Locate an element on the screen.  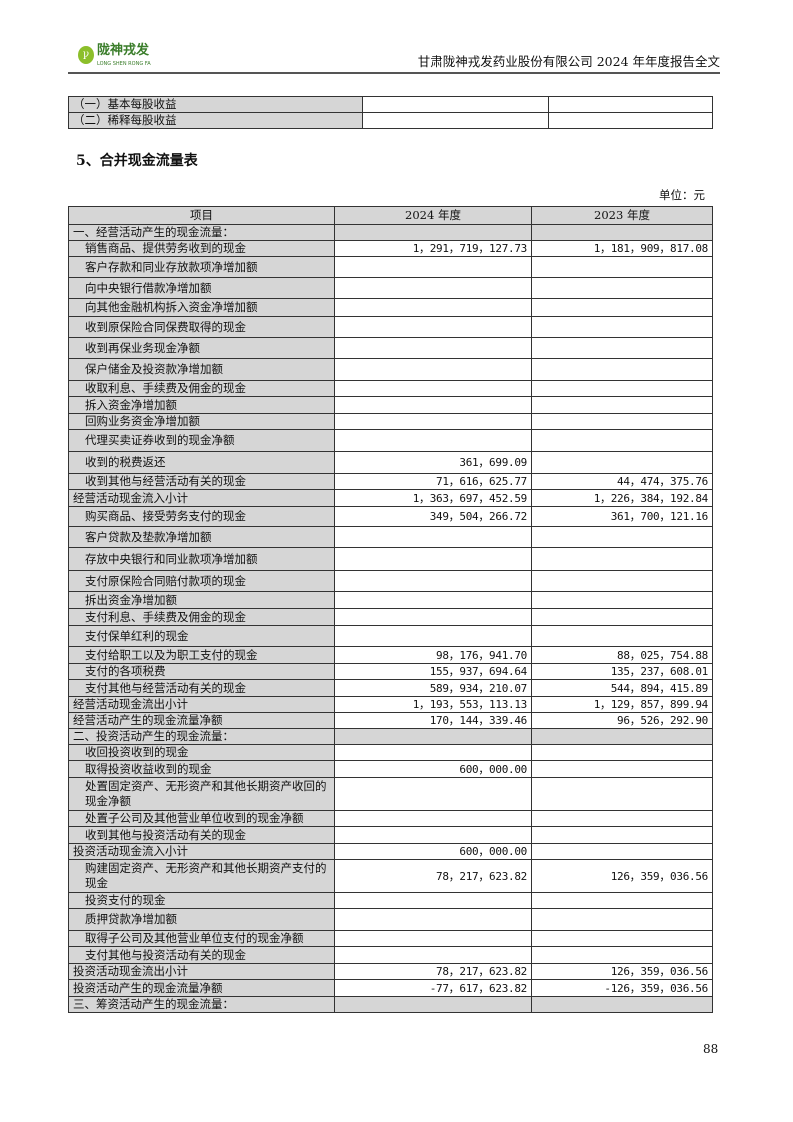
row-label: 收到其他与经营活动有关的现金 is located at coordinates (201, 481).